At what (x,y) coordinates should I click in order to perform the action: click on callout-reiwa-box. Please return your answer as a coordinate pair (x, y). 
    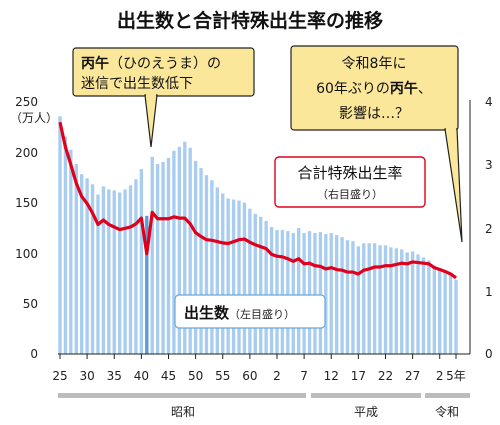
    Looking at the image, I should click on (374, 88).